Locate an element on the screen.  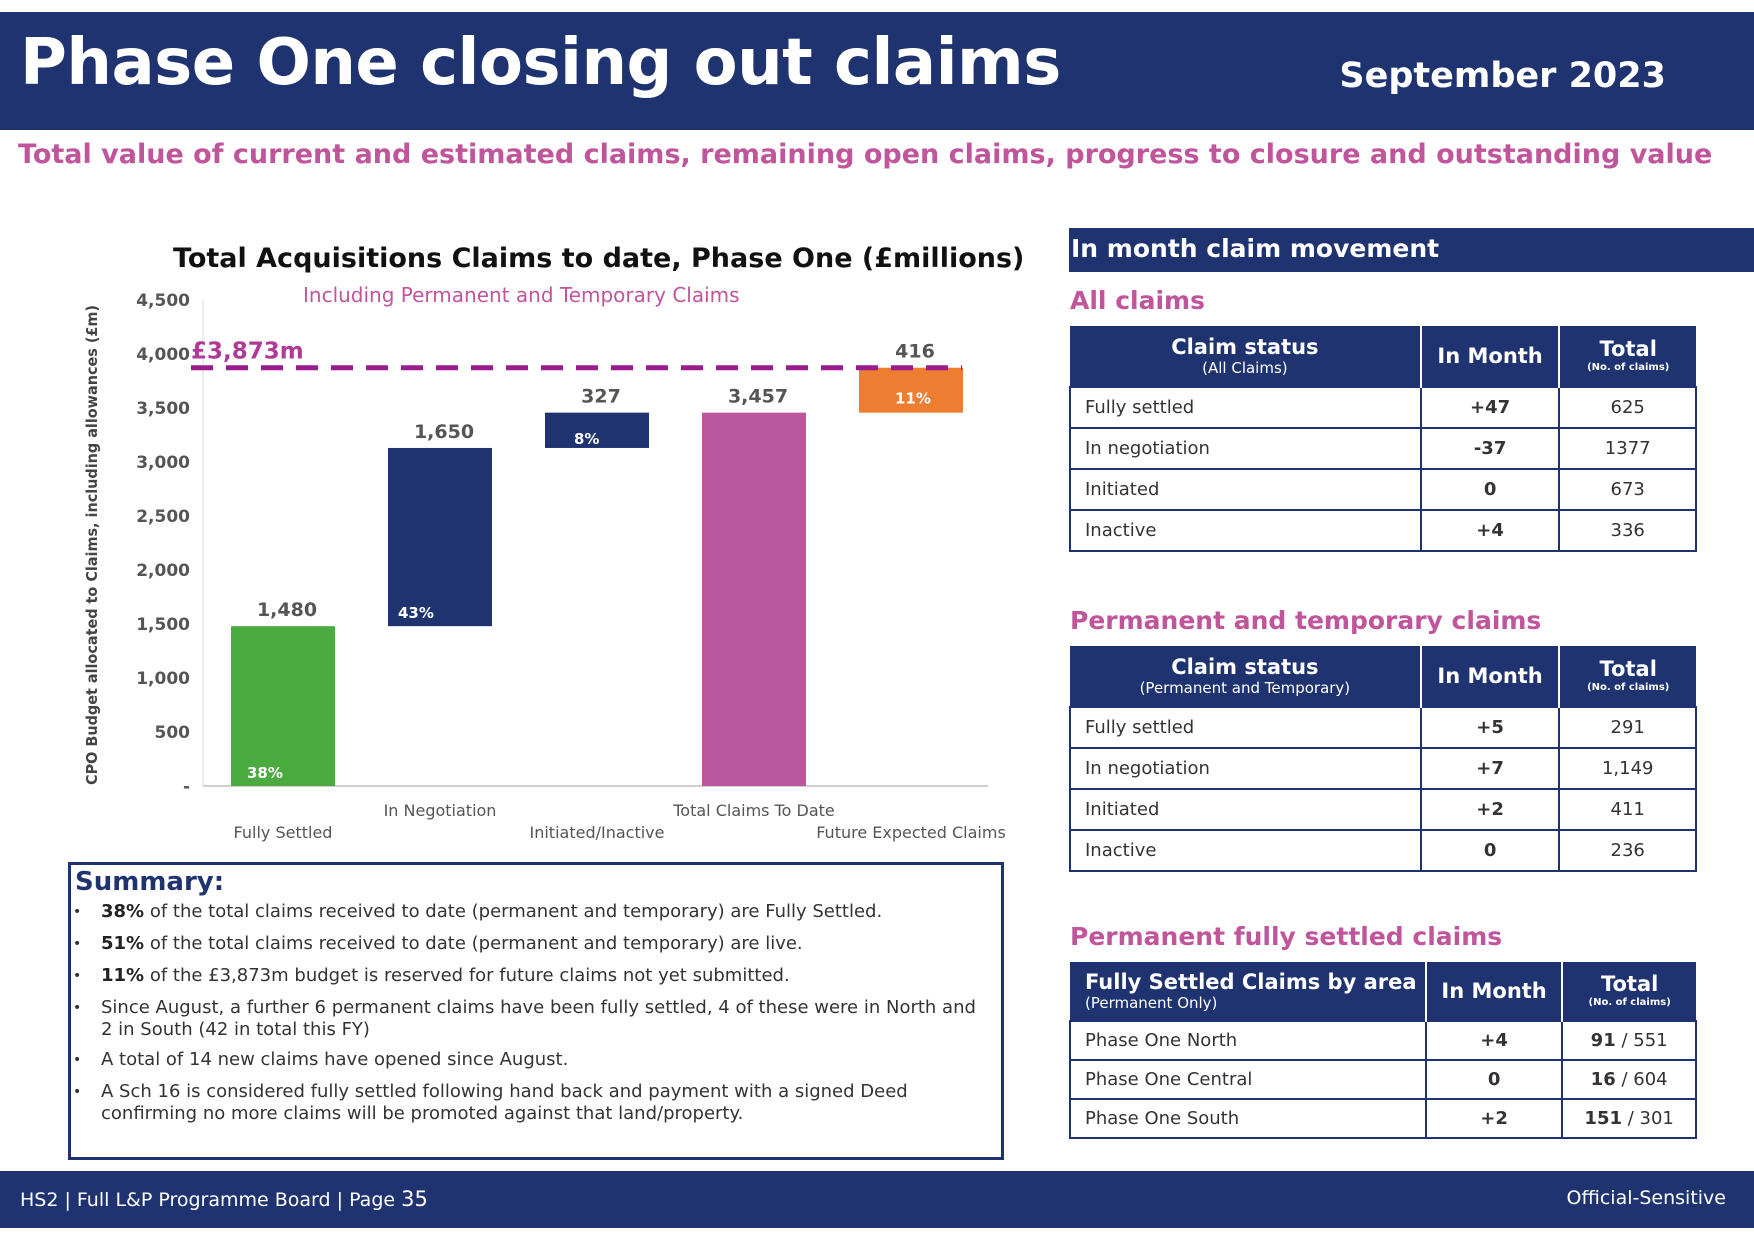
chart-subtitle: Including Permanent and Temporary Claims is located at coordinates (521, 295).